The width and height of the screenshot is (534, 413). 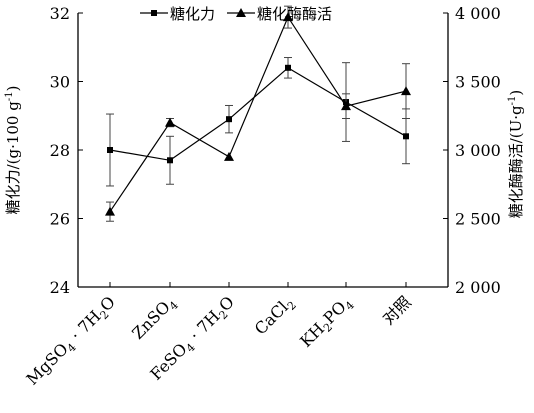 I want to click on left-tick-label: 26, so click(x=60, y=219).